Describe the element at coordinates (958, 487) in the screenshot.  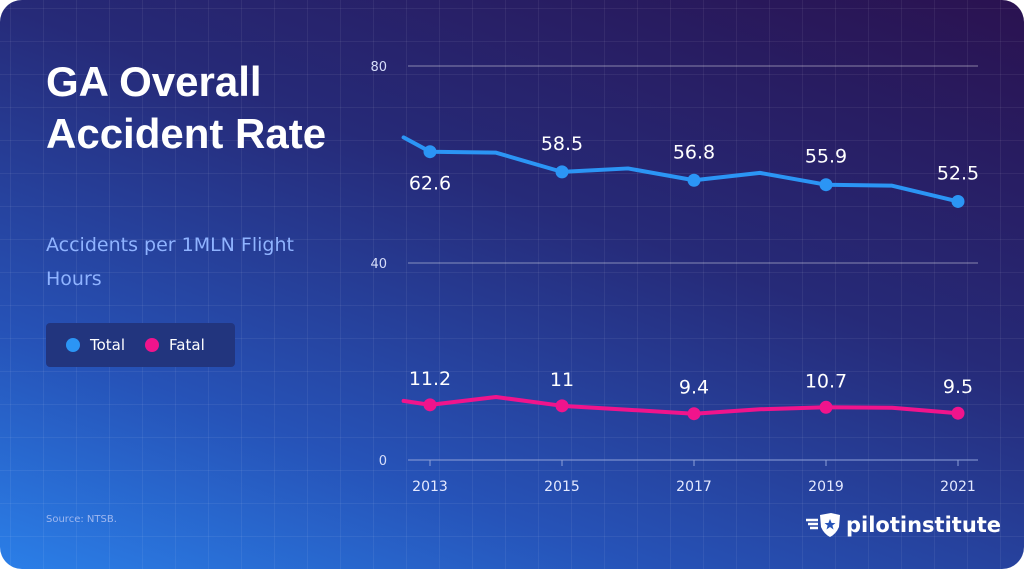
I see `x-tick-label: 2021` at that location.